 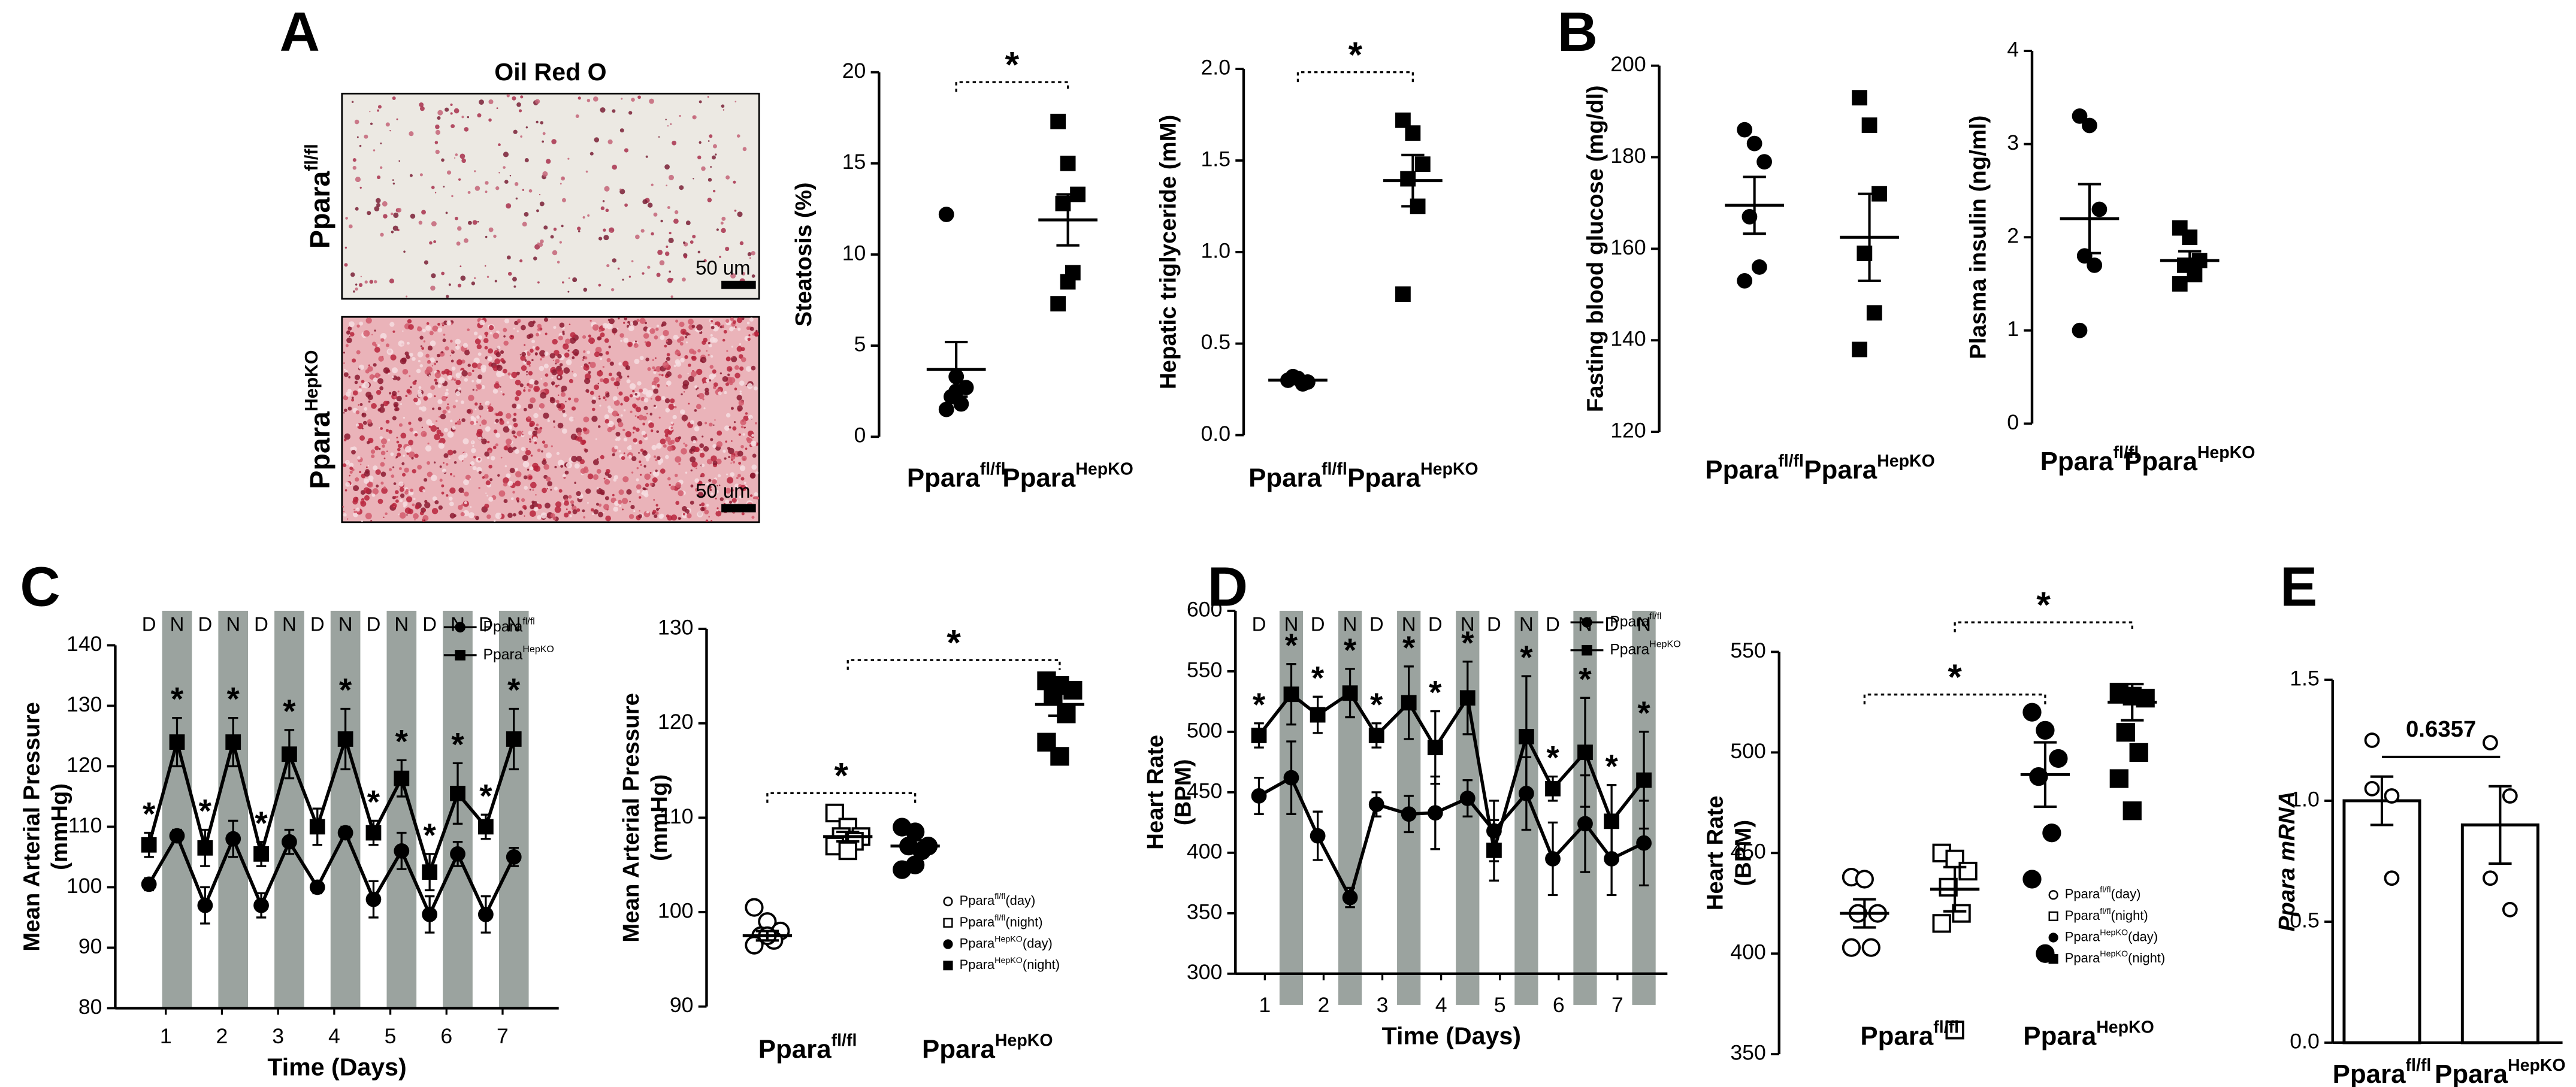 I want to click on x-axis-title: Time (Days), so click(x=1451, y=1036).